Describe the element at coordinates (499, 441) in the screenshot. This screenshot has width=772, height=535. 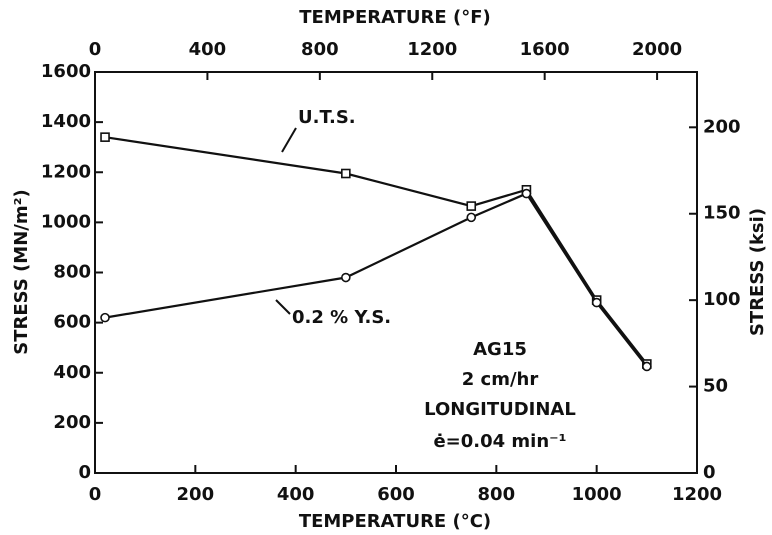
I see `annotation: ė=0.04 min⁻¹` at that location.